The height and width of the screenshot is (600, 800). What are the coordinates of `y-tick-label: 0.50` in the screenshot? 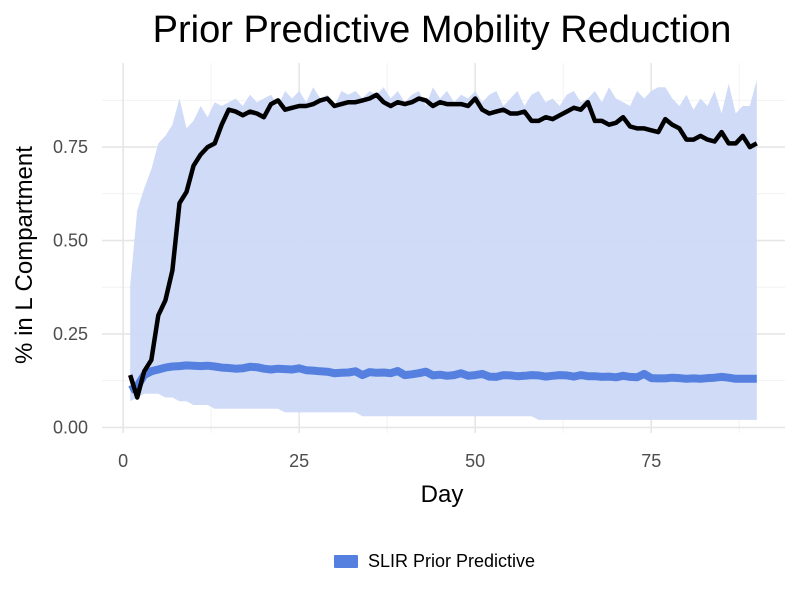 It's located at (70, 241).